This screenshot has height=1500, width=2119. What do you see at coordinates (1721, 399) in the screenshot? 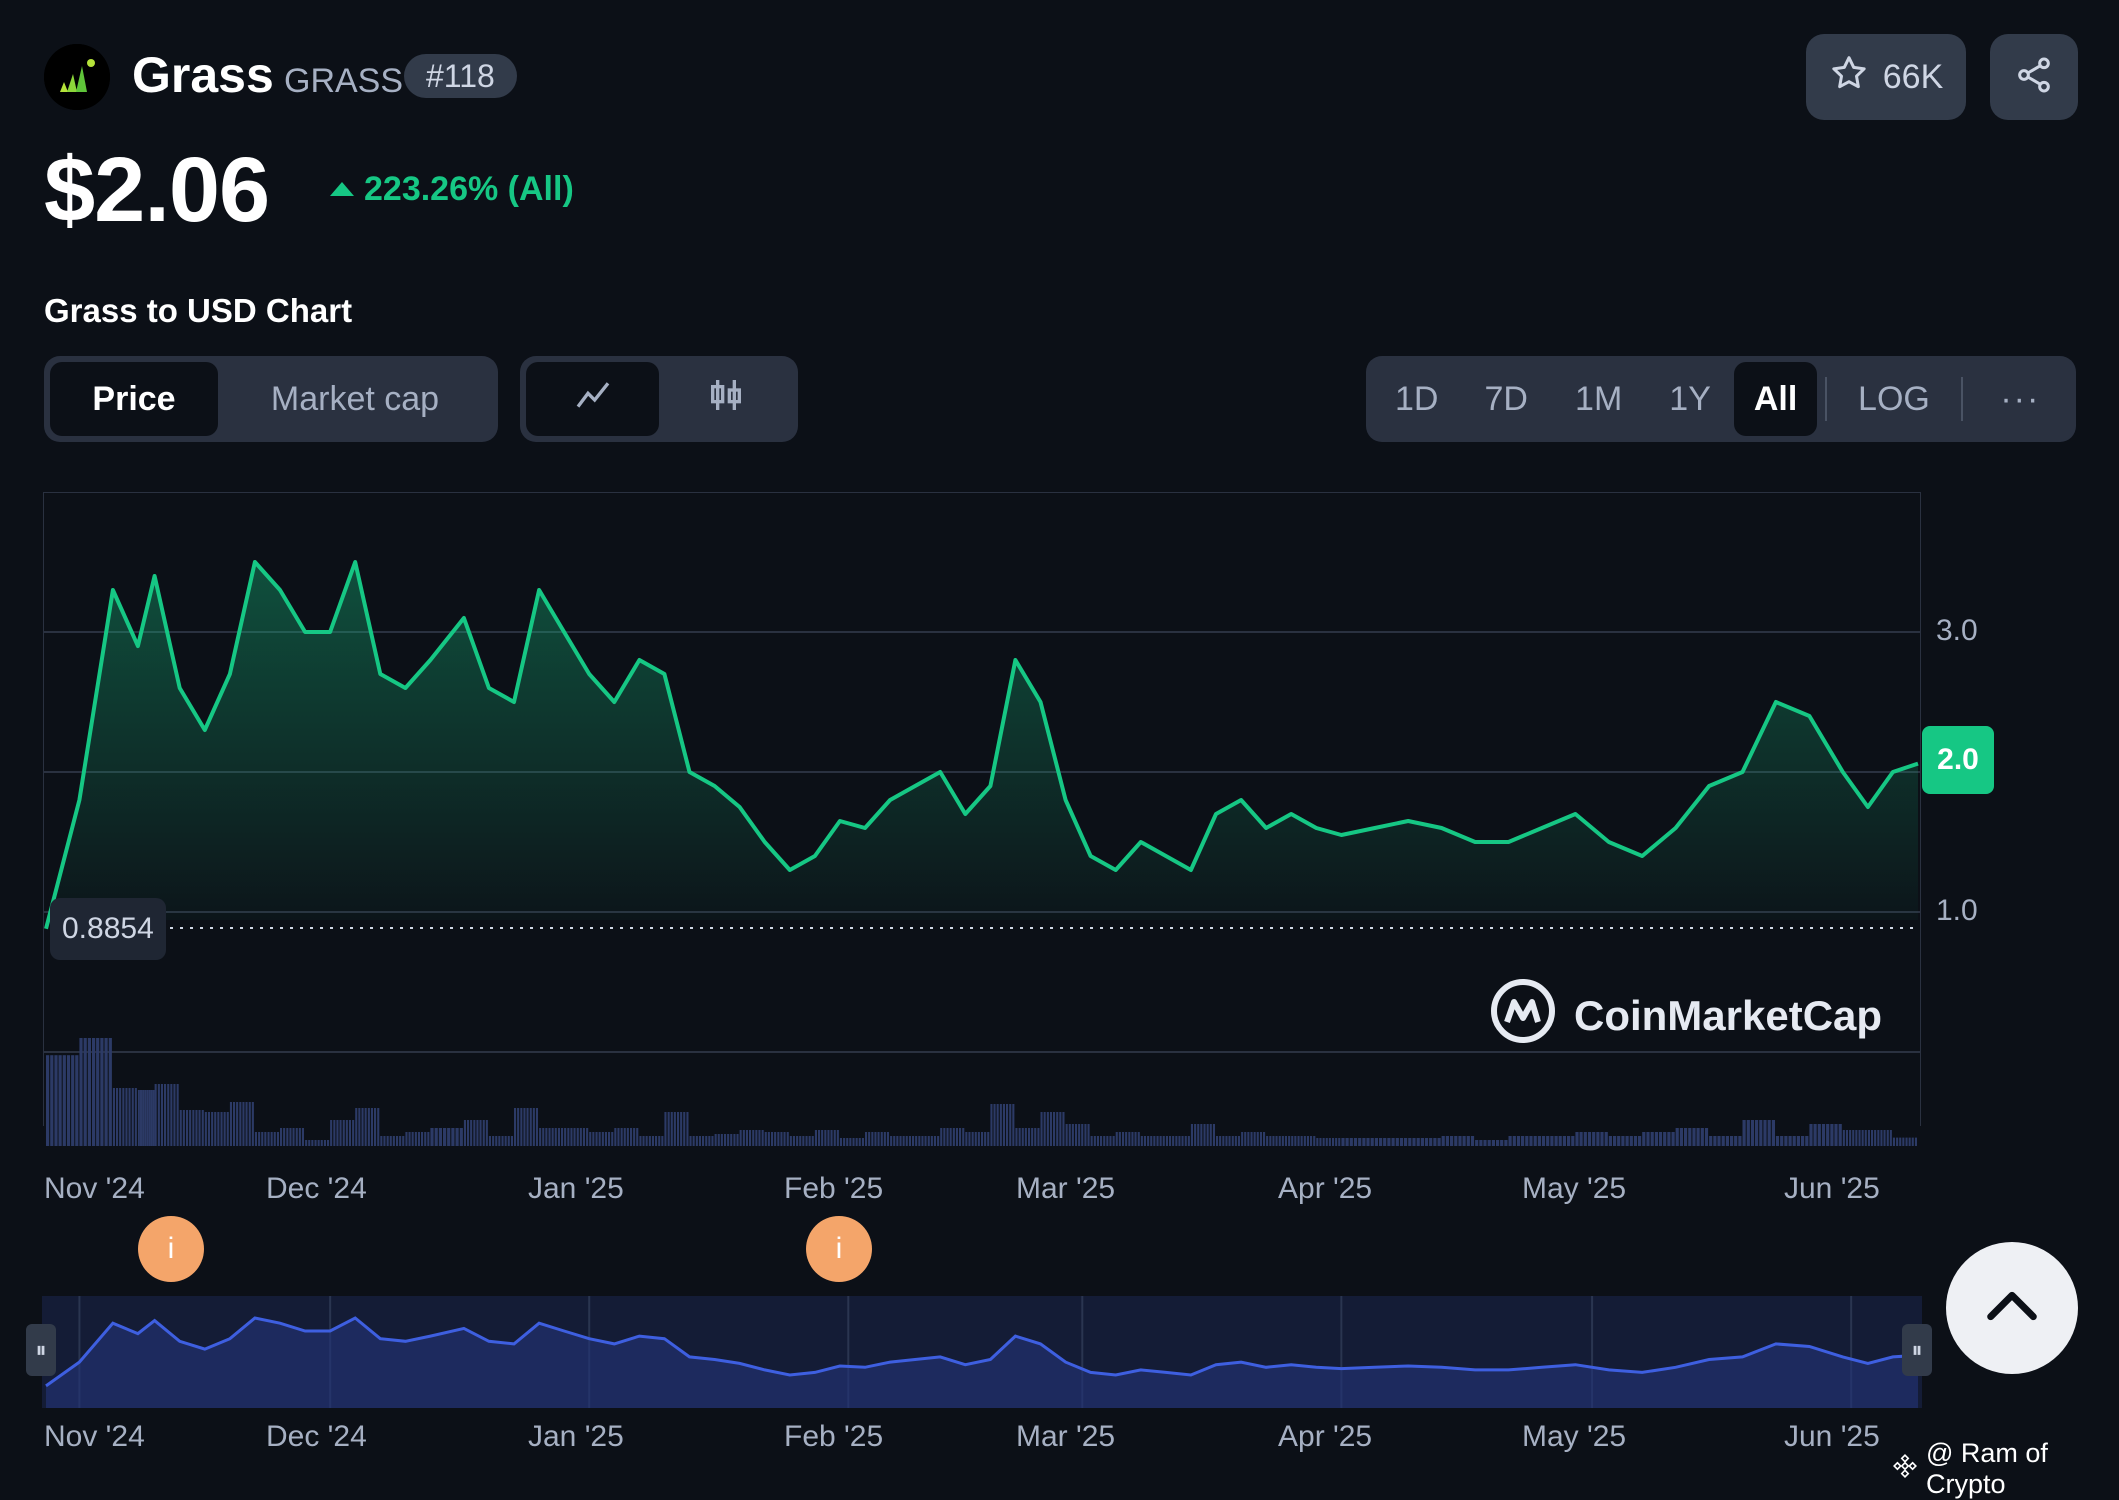
I see `time-range-selector: 1D 7D 1M 1Y All LOG ···` at bounding box center [1721, 399].